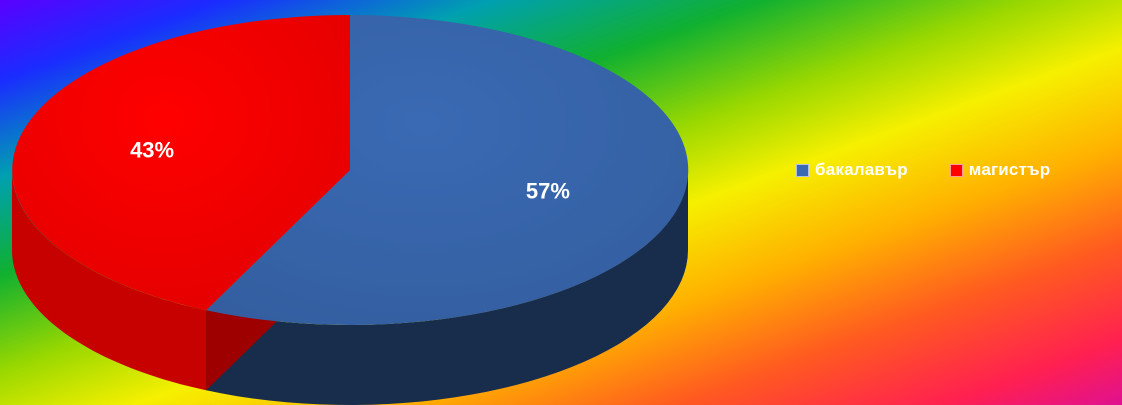 The width and height of the screenshot is (1122, 405). Describe the element at coordinates (923, 170) in the screenshot. I see `chart-legend: бакалавър магистър` at that location.